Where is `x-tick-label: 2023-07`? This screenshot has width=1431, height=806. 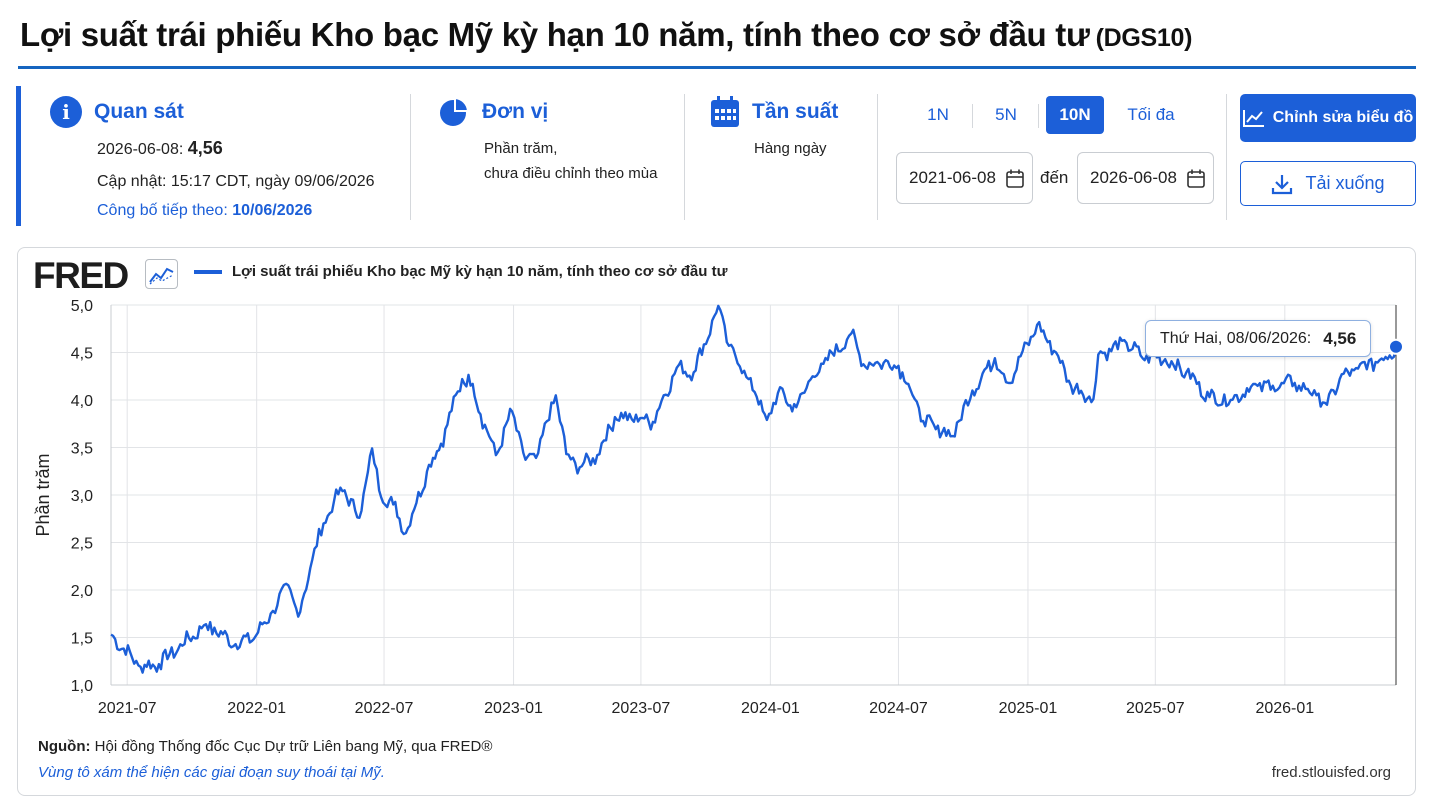 x-tick-label: 2023-07 is located at coordinates (641, 708).